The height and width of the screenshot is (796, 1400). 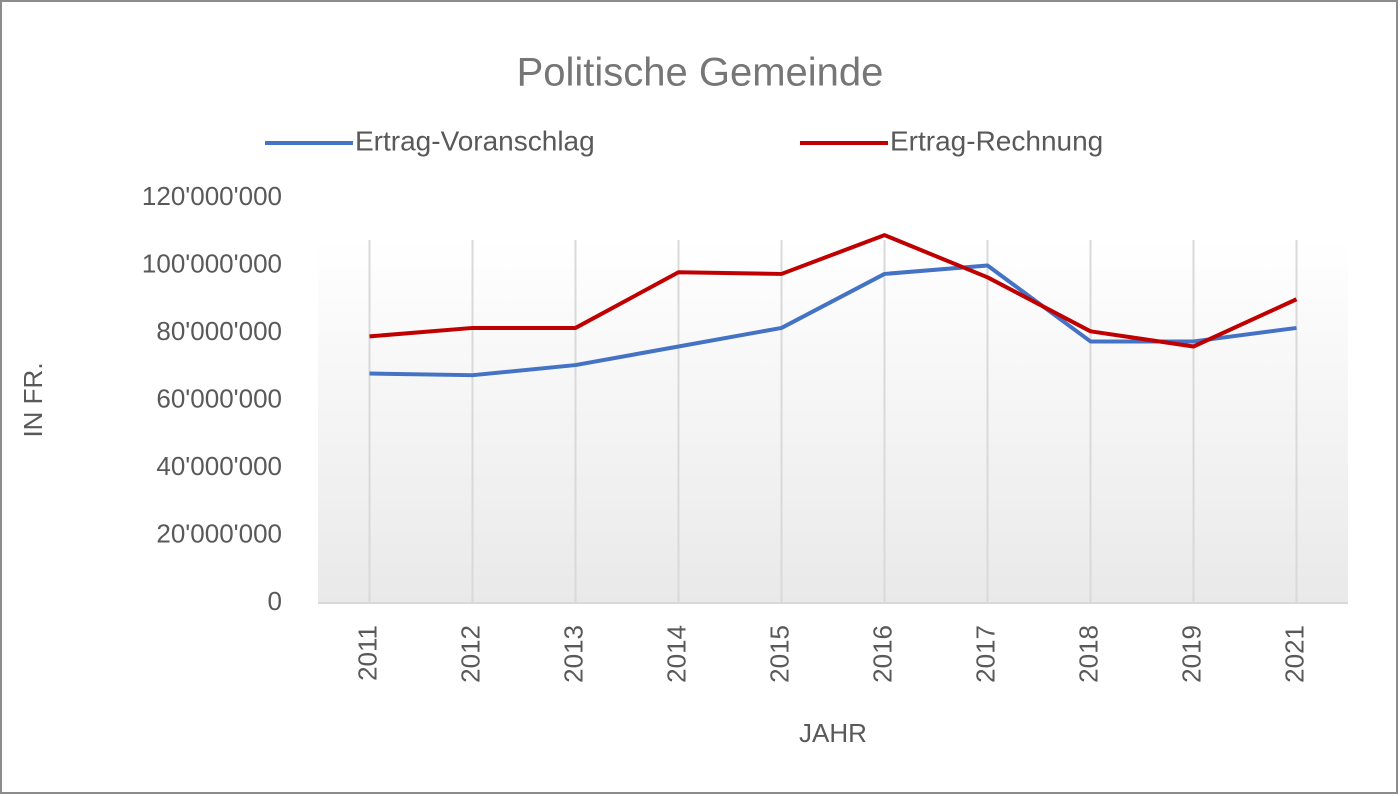 What do you see at coordinates (779, 654) in the screenshot?
I see `x-tick-label: 2015` at bounding box center [779, 654].